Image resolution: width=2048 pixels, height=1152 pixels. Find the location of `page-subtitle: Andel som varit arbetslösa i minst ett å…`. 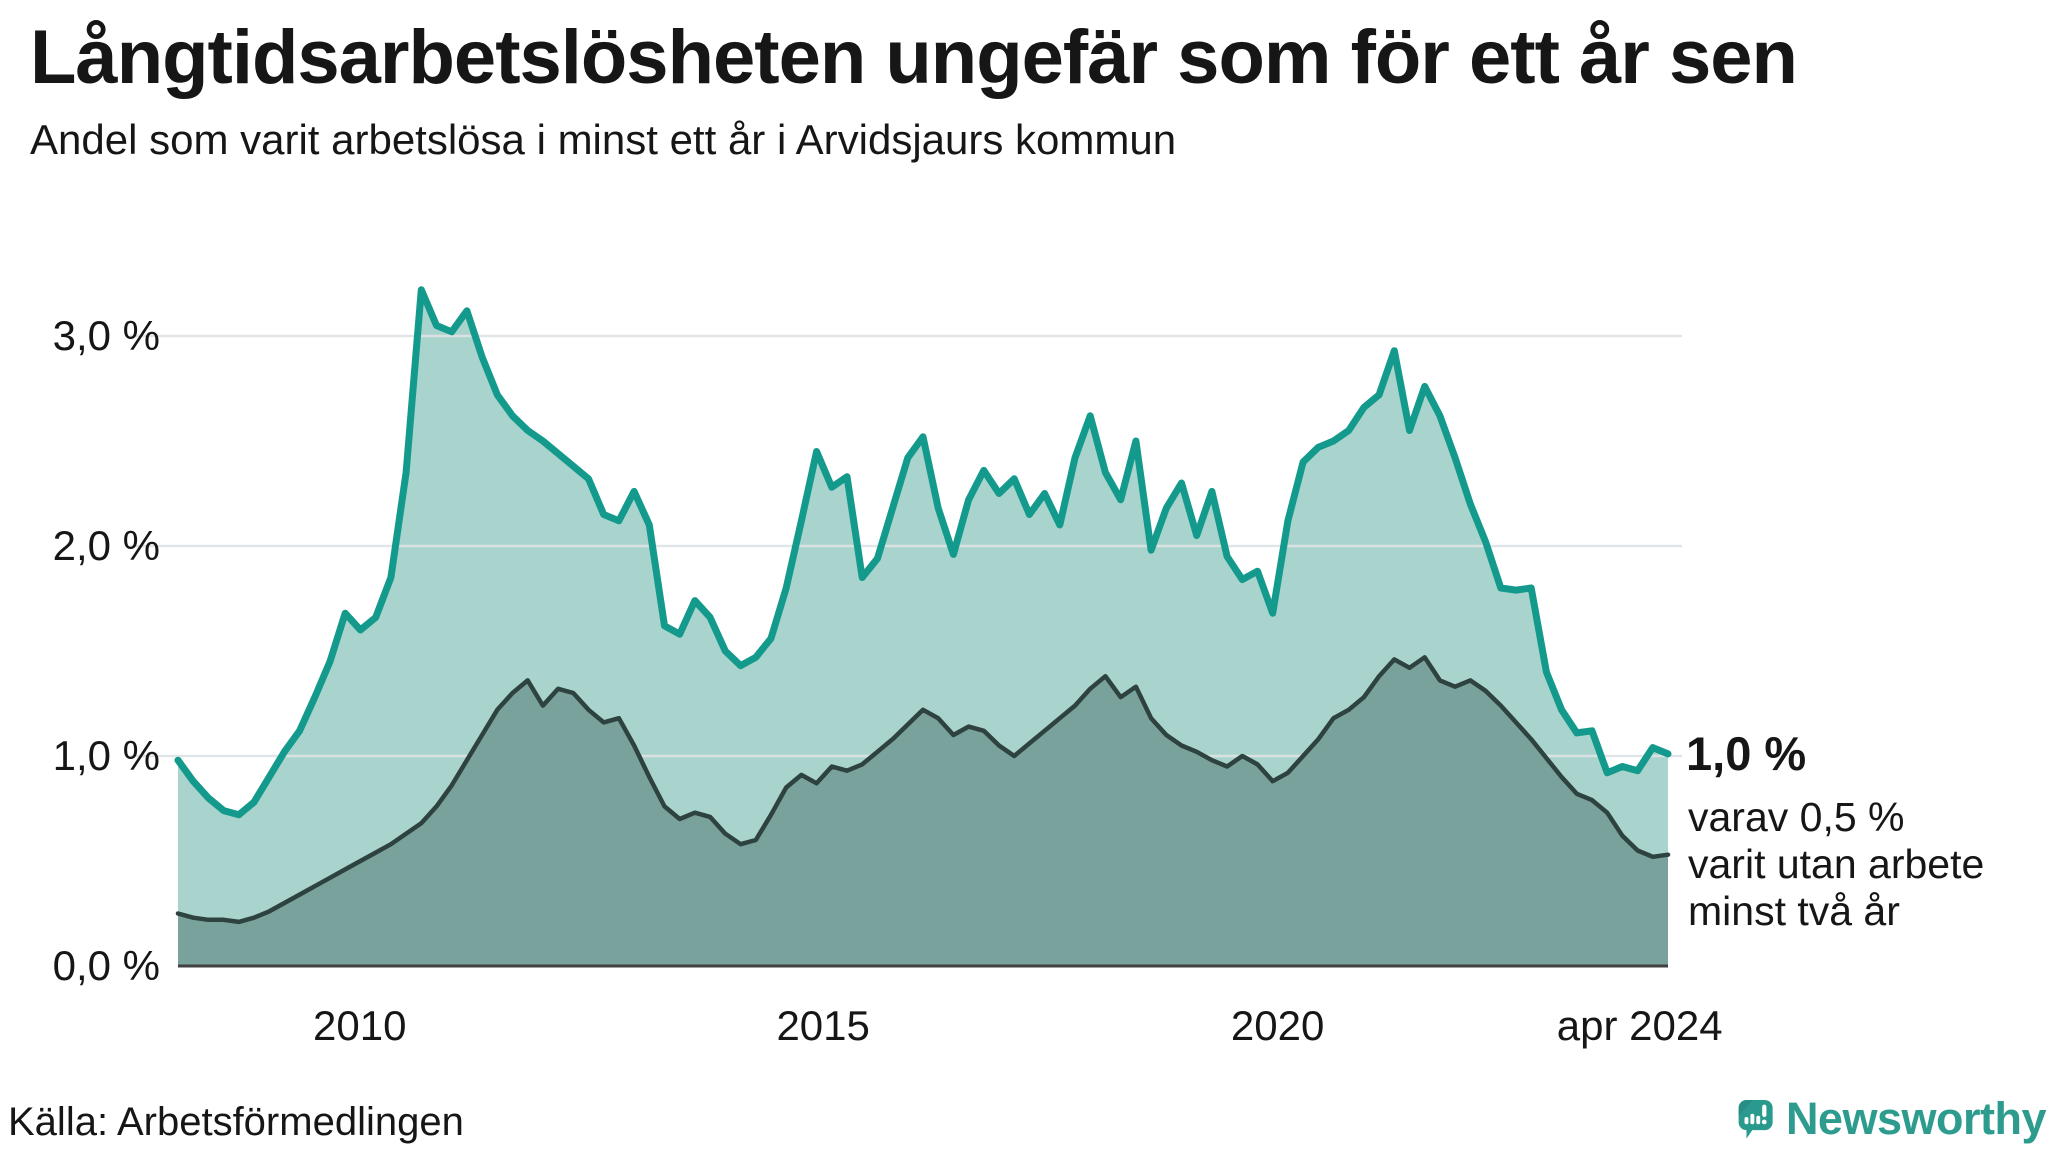

page-subtitle: Andel som varit arbetslösa i minst ett å… is located at coordinates (603, 139).